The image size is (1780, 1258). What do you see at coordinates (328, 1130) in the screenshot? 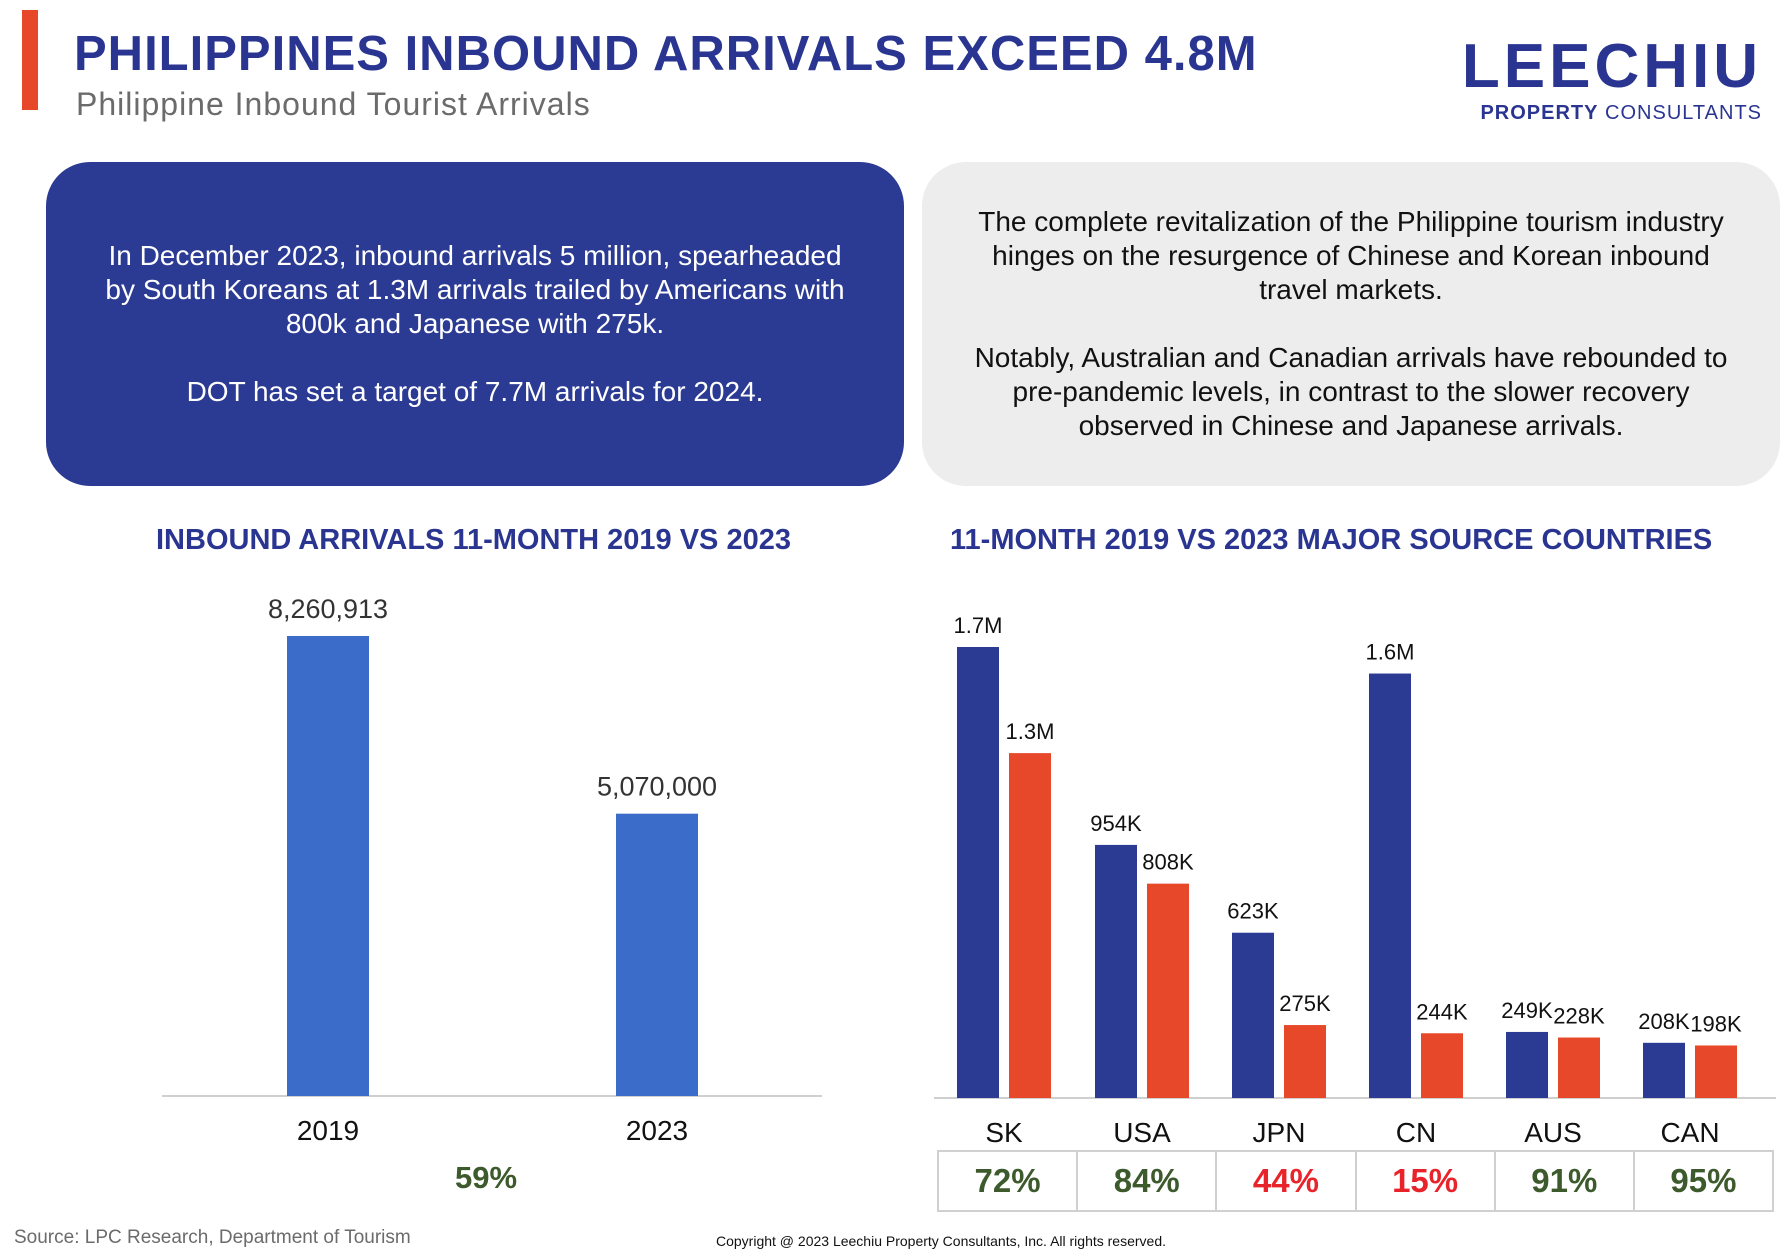
I see `total-arrivals-year-label: 2019` at bounding box center [328, 1130].